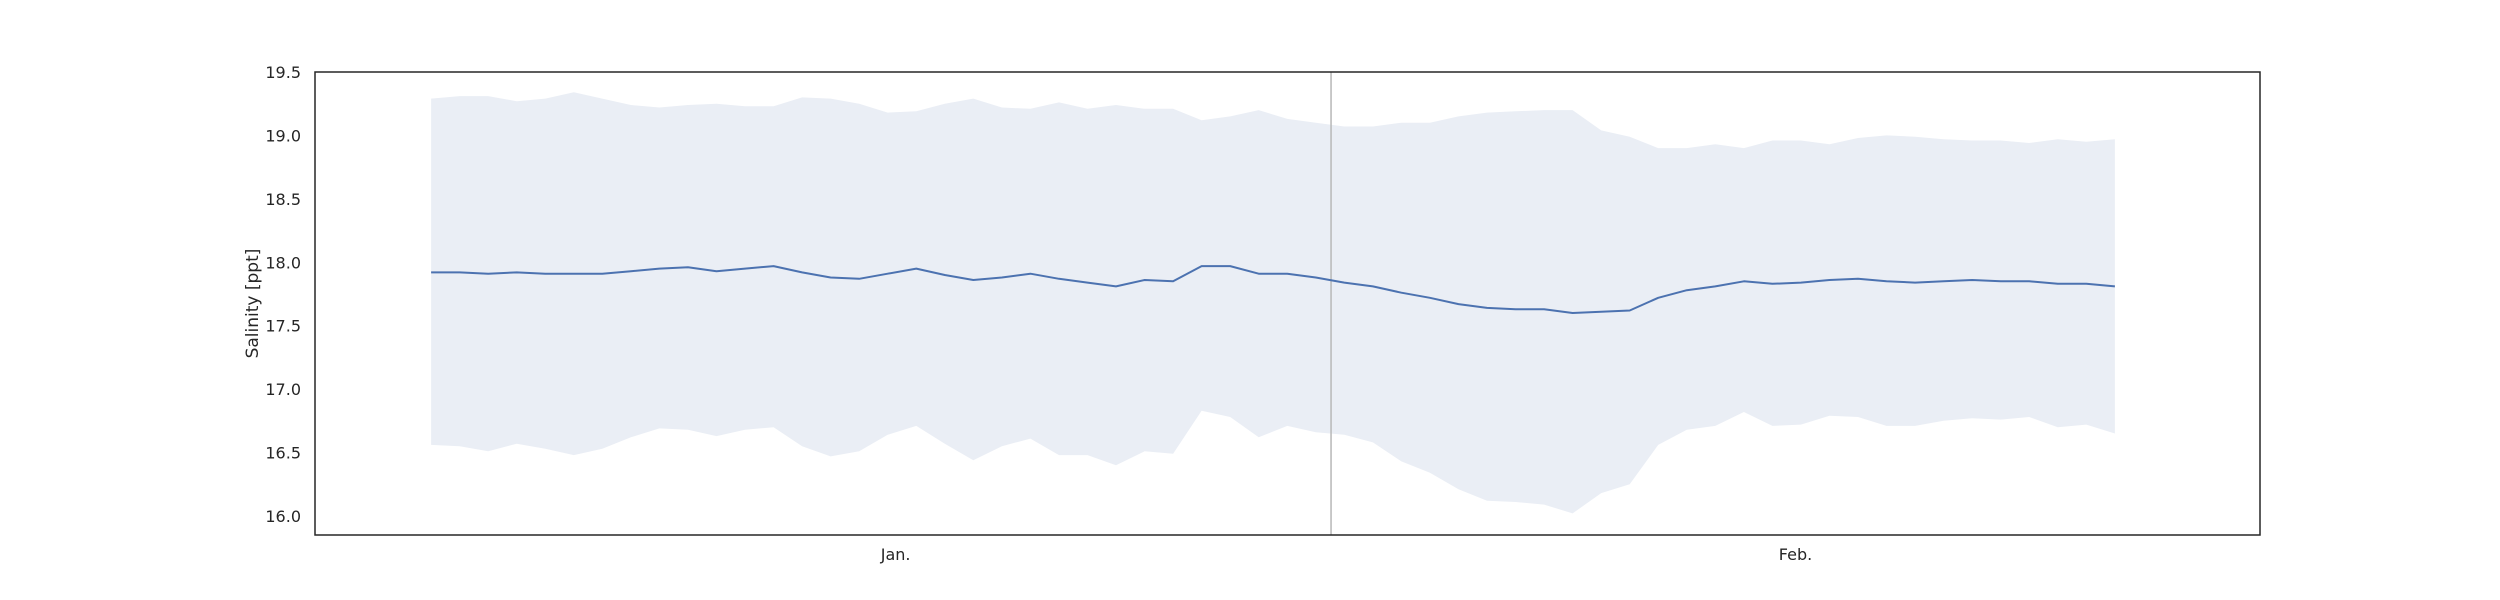 The width and height of the screenshot is (2500, 600). I want to click on salinity-line-layer, so click(1273, 289).